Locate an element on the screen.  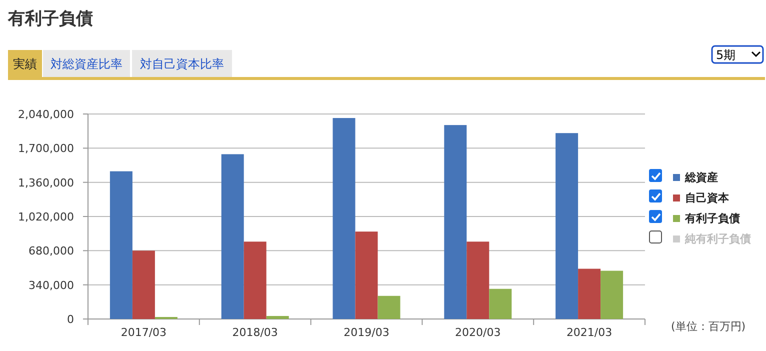
legend-label: 純有利子負債 is located at coordinates (717, 239).